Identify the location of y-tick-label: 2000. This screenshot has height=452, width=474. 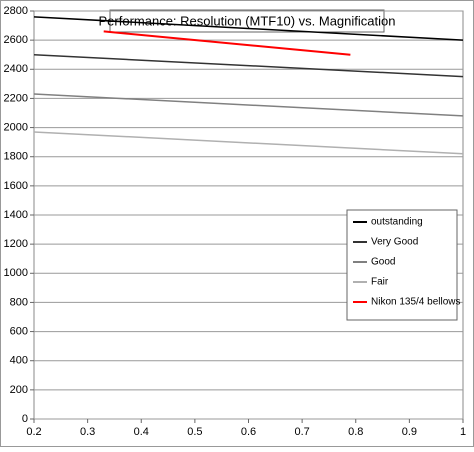
(16, 127).